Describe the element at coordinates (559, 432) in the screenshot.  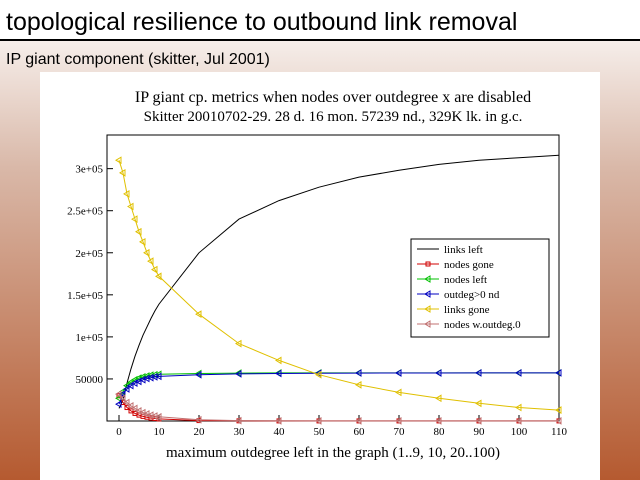
I see `x-tick-label: 110` at that location.